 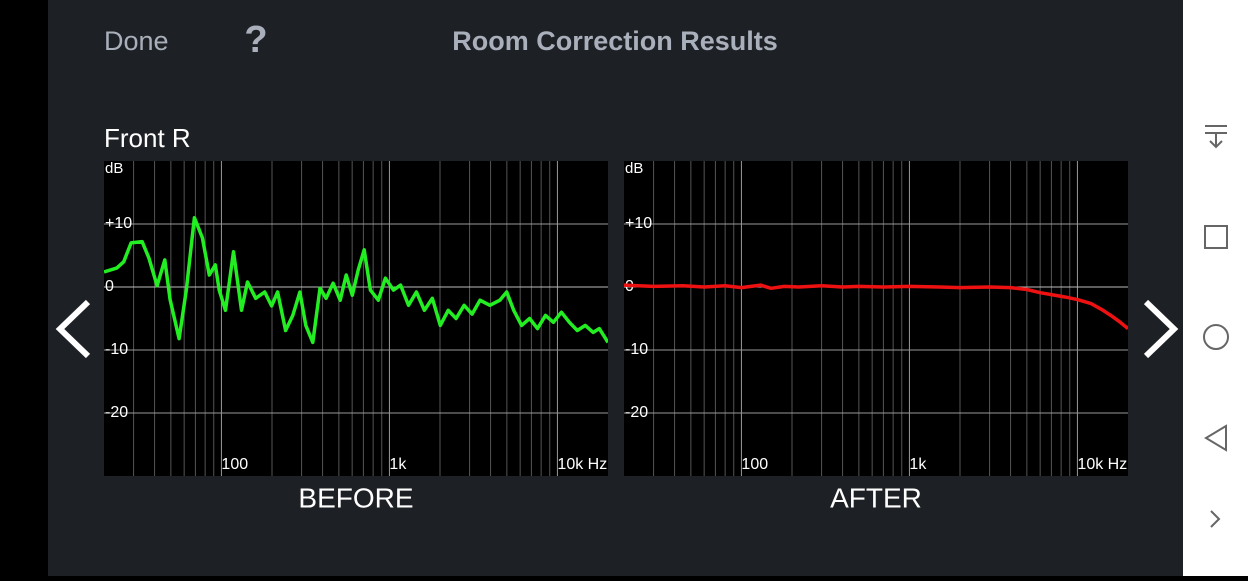 I want to click on next-arrow, so click(x=1161, y=329).